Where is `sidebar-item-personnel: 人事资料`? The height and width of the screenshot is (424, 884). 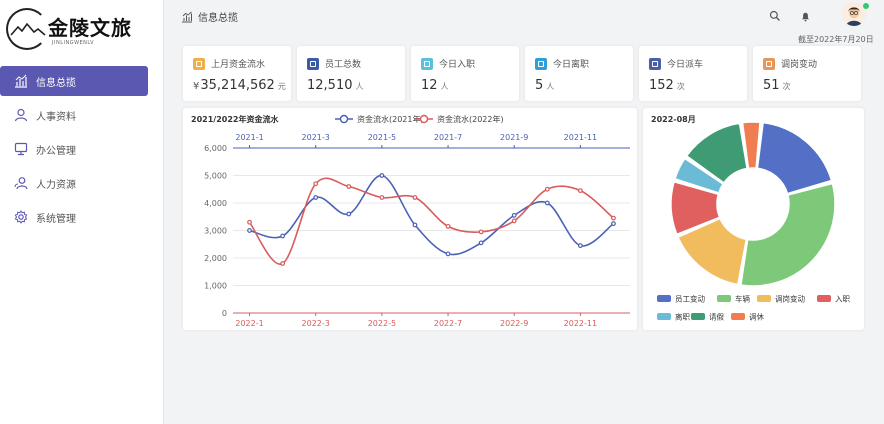 sidebar-item-personnel: 人事资料 is located at coordinates (74, 115).